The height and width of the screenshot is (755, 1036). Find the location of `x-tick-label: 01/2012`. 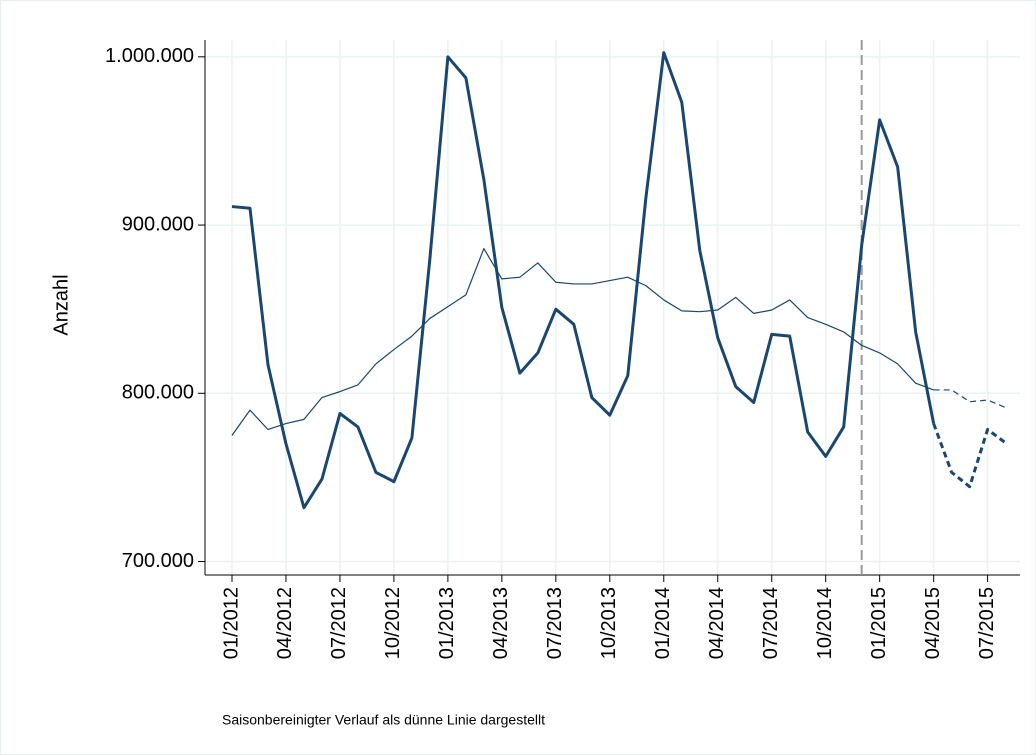

x-tick-label: 01/2012 is located at coordinates (231, 623).